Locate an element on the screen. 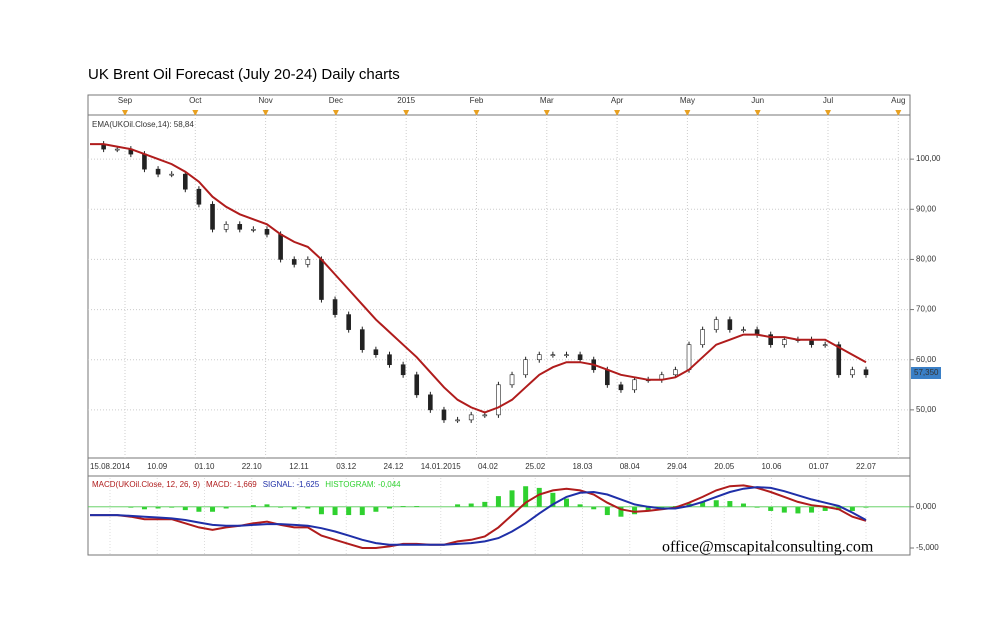 The image size is (1000, 635). x-tick-label: 04.02 is located at coordinates (488, 466).